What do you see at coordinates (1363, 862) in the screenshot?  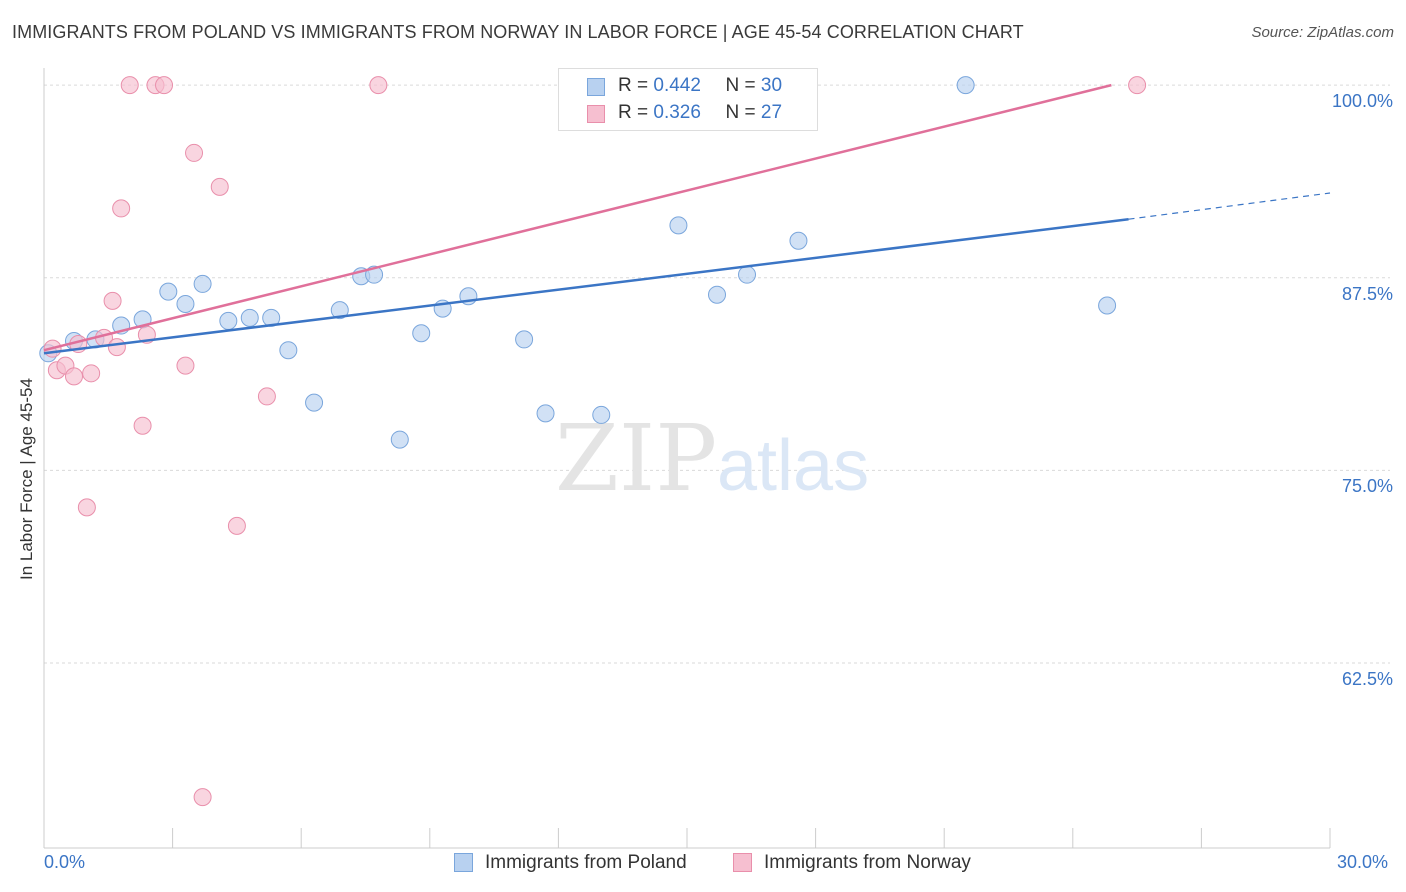 I see `x-tick-max: 30.0%` at bounding box center [1363, 862].